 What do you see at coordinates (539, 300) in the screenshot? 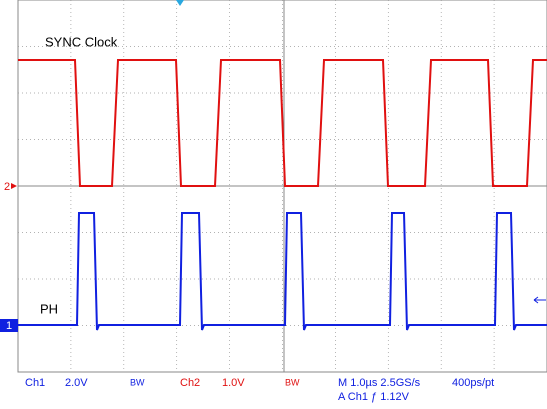
I see `trigger-level-marker` at bounding box center [539, 300].